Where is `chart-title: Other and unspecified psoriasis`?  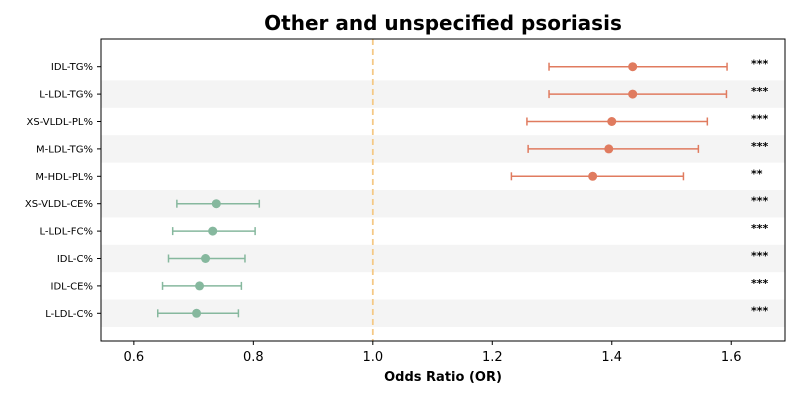
chart-title: Other and unspecified psoriasis is located at coordinates (443, 23).